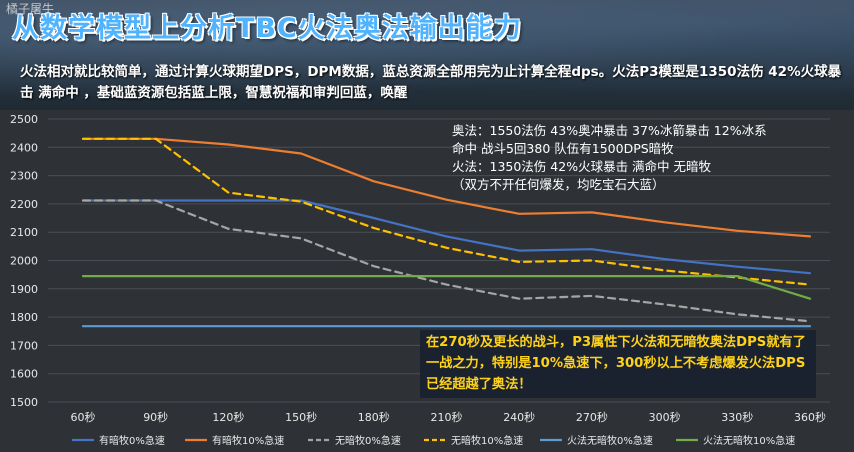 The image size is (854, 452). I want to click on x-tick-label: 120秒, so click(228, 417).